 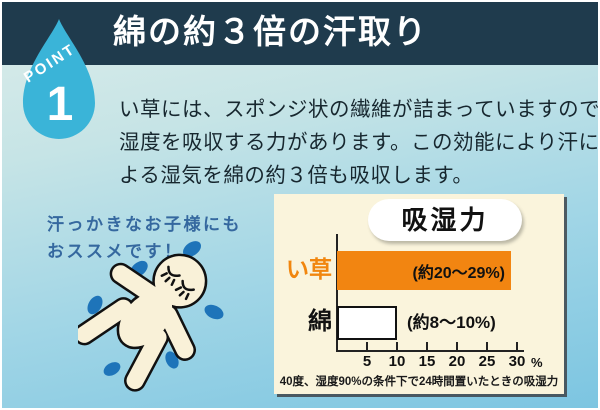 I want to click on lying-figure, so click(x=143, y=322).